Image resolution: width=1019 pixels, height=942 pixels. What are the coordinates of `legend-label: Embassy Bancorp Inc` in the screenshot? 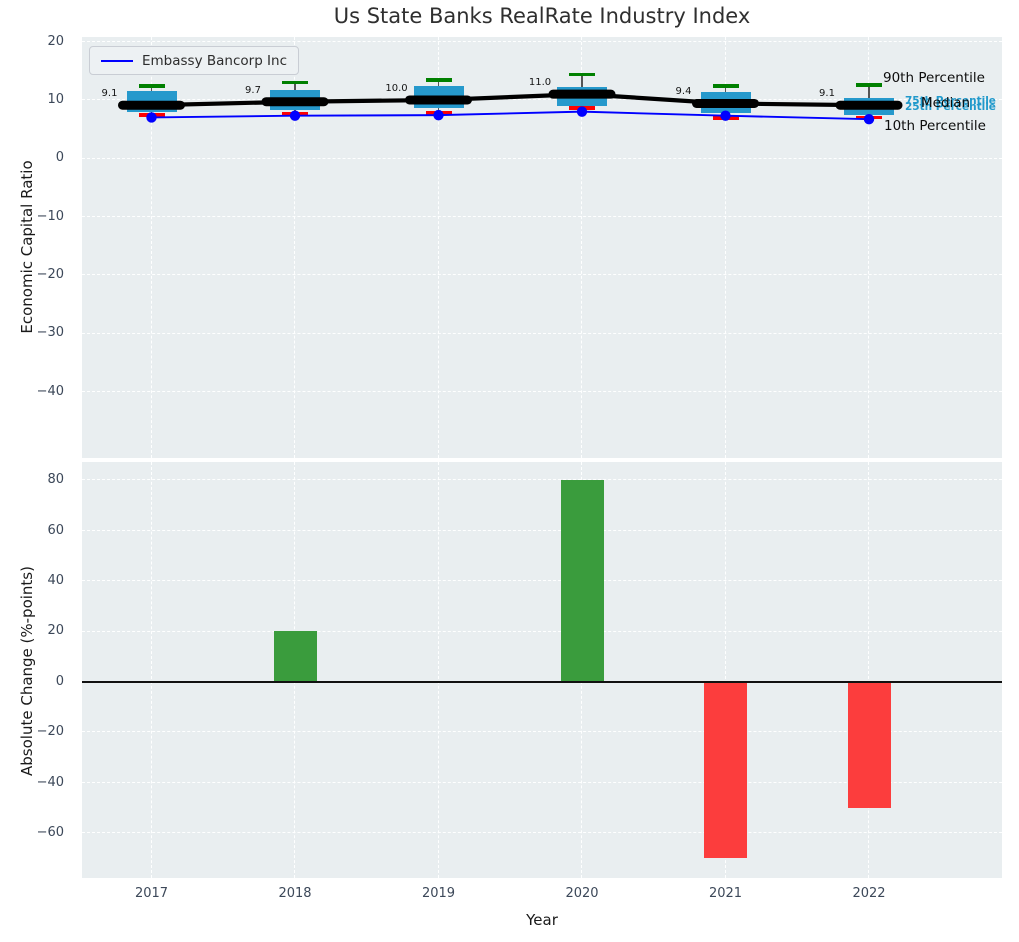 It's located at (215, 60).